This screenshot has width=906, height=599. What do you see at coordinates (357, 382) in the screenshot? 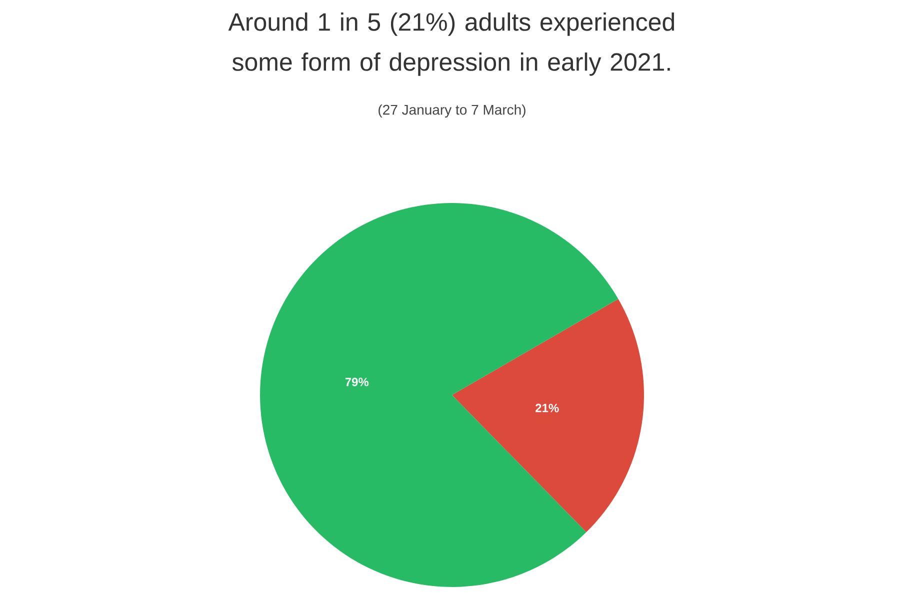
I see `data-label: 79%` at bounding box center [357, 382].